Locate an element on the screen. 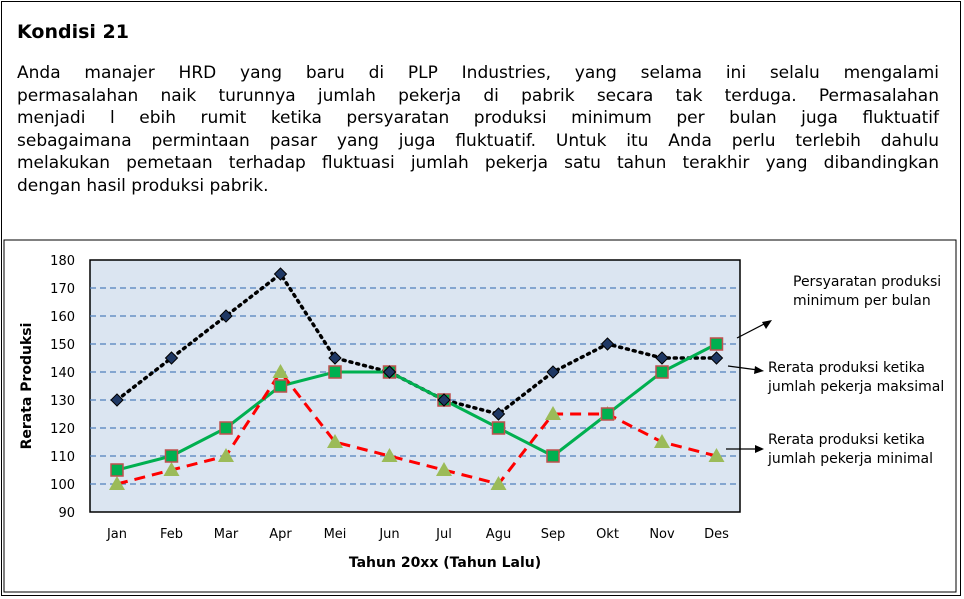  x-tick-labels: Jan Feb Mar Apr Mei Jun Jul Agu Sep Okt Nov Des is located at coordinates (417, 534).